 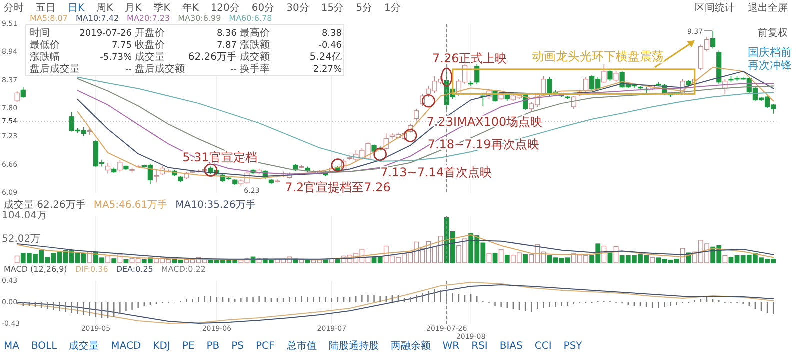 I want to click on text: 5分, so click(x=364, y=8).